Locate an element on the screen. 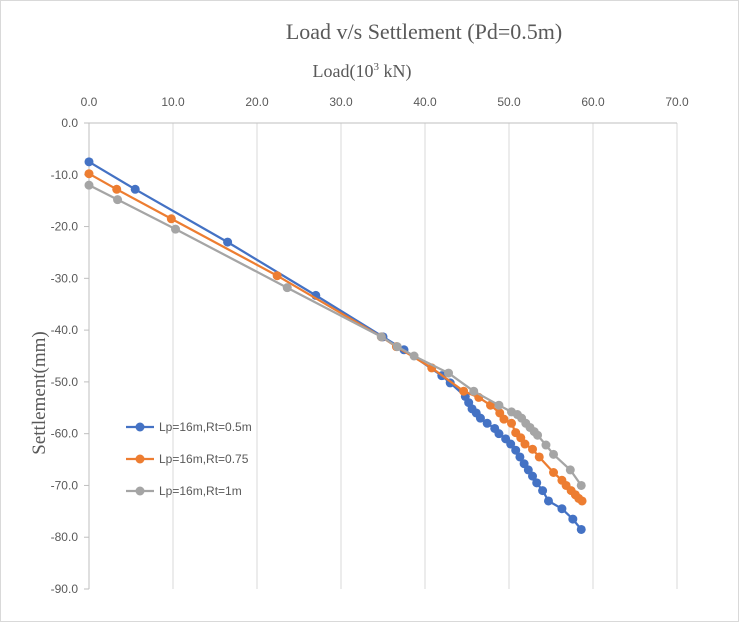 The height and width of the screenshot is (622, 739). y-tick-label: -60.0 is located at coordinates (65, 434).